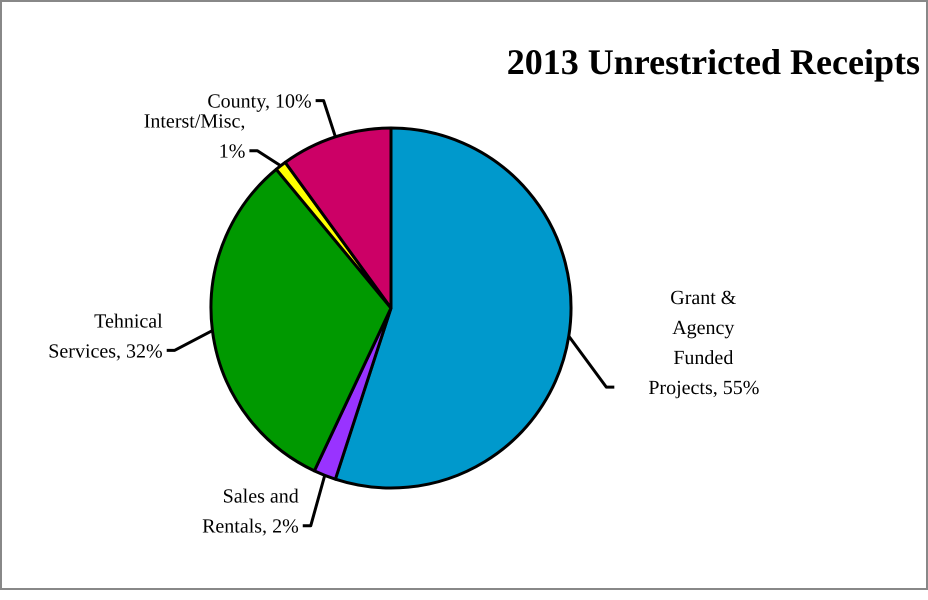  Describe the element at coordinates (106, 336) in the screenshot. I see `slice-label: Tehnical Services, 32%` at that location.